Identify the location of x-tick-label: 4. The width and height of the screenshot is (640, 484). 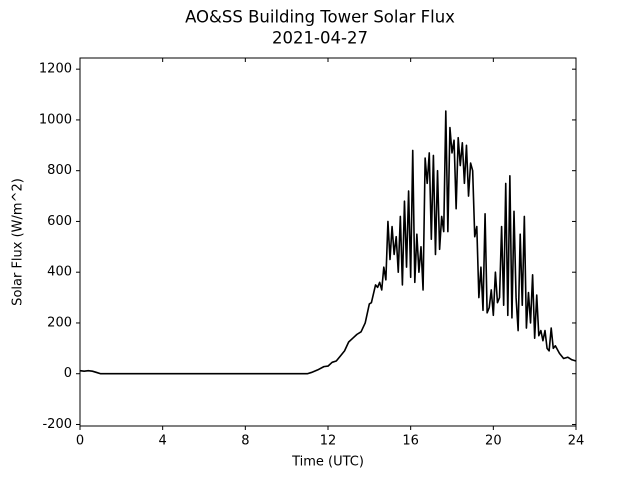
(163, 441).